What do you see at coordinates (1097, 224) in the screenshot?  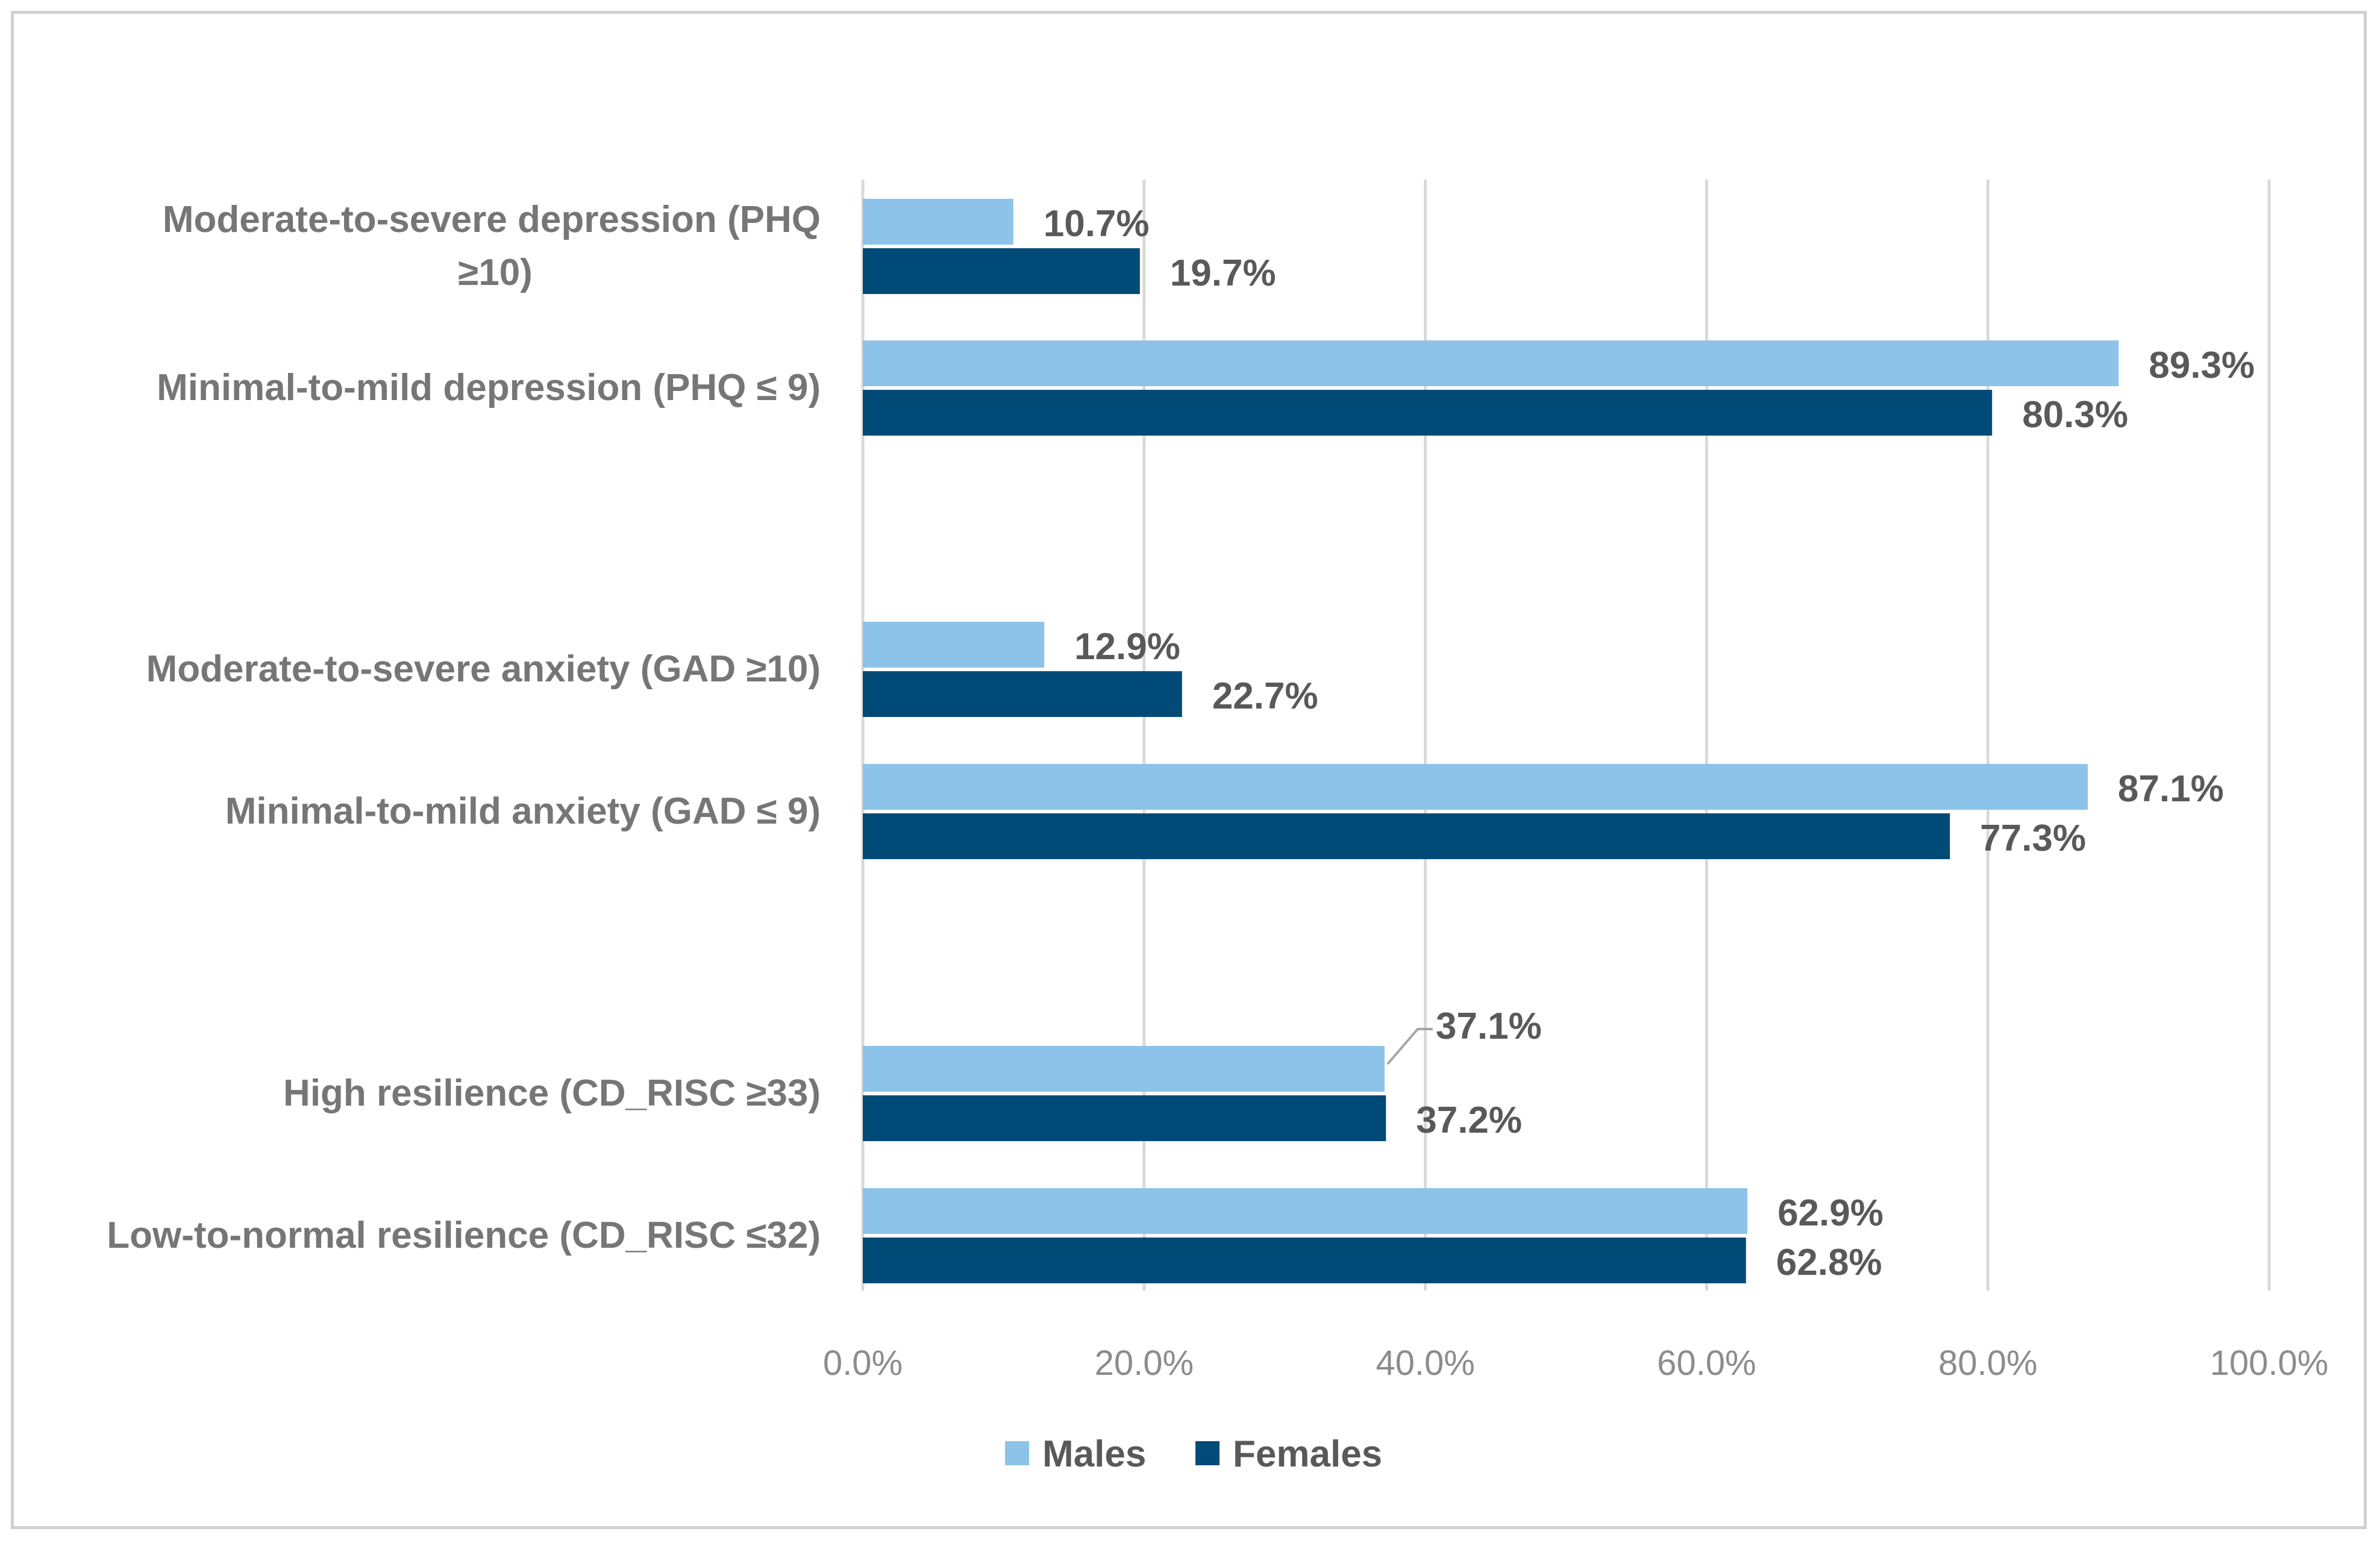 I see `data-label: 10.7%` at bounding box center [1097, 224].